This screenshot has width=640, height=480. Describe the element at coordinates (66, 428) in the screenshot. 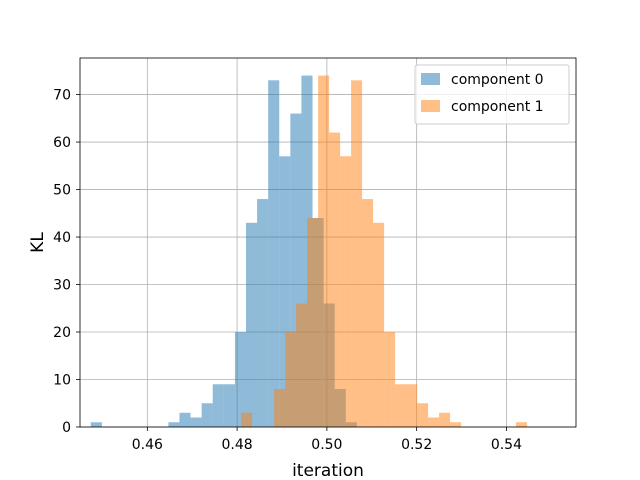

I see `y-tick-label: 0` at that location.